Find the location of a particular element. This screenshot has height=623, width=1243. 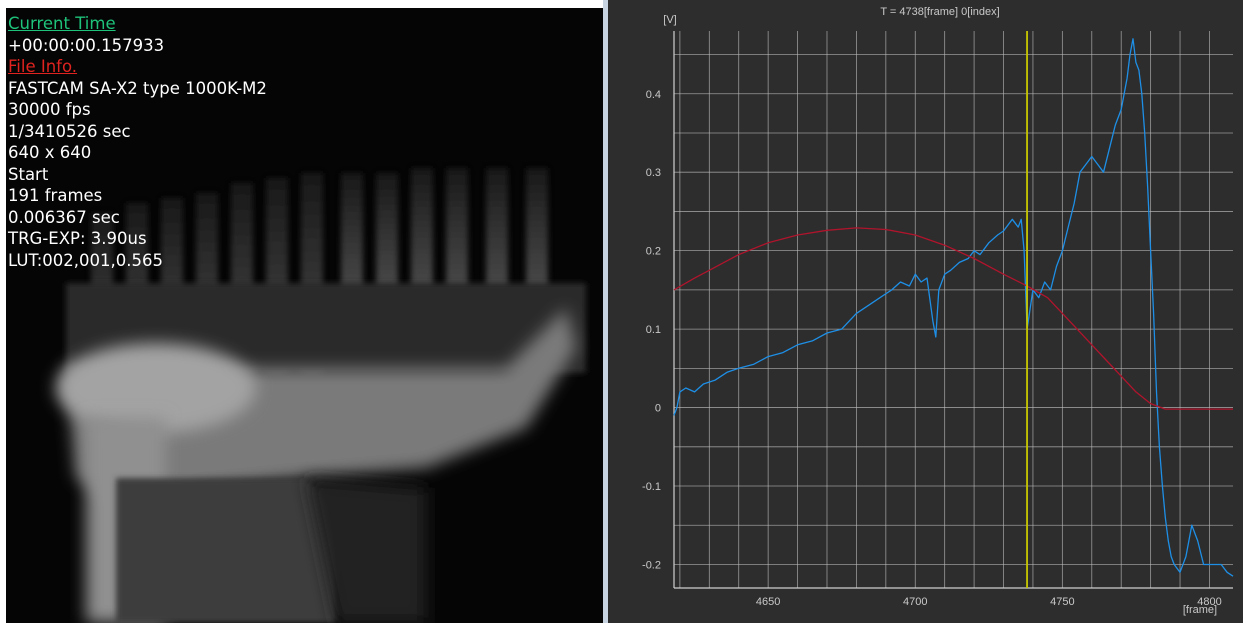

shutter-speed: 1/3410526 sec is located at coordinates (69, 131).